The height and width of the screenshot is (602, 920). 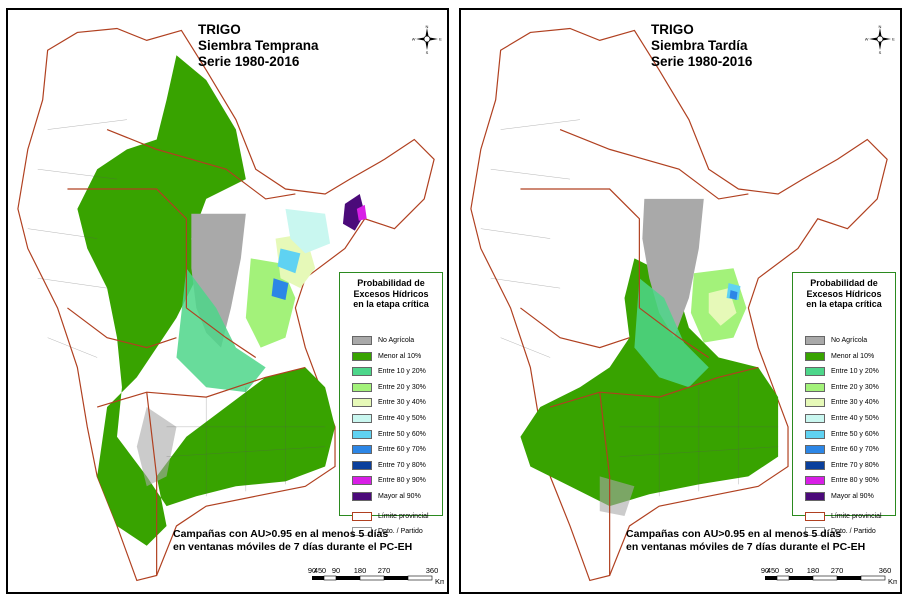 I want to click on legend-label: Entre 50 y 60%, so click(x=855, y=434).